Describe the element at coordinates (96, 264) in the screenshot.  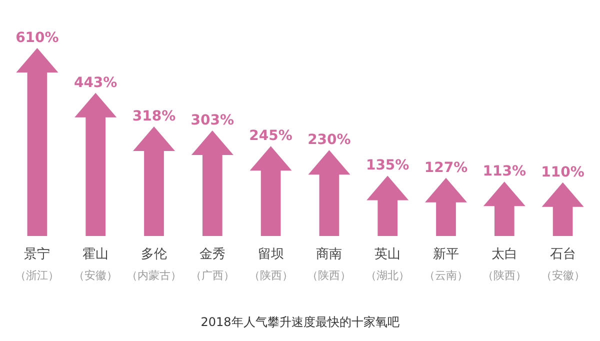
I see `x-tick-label: 霍山（安徽）` at that location.